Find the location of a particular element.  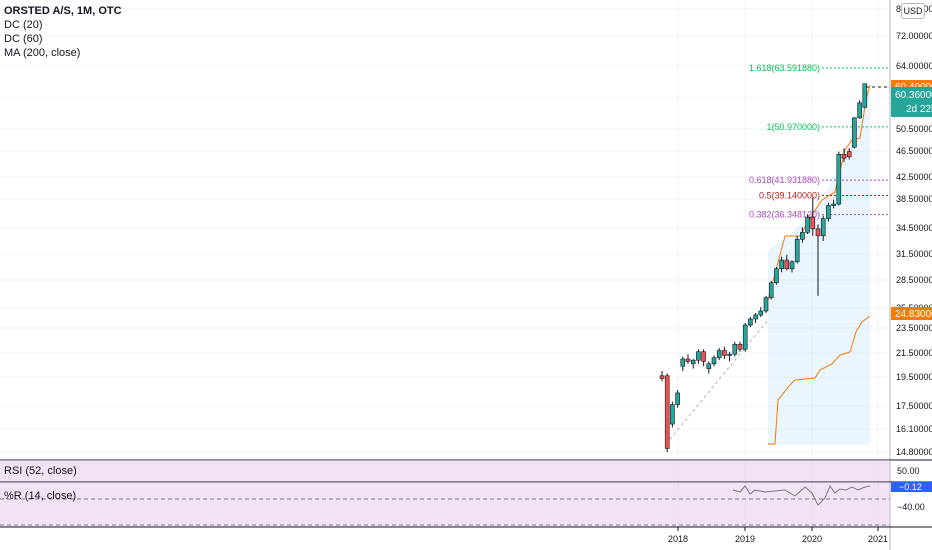

svg-text: 2d 22h is located at coordinates (919, 109).